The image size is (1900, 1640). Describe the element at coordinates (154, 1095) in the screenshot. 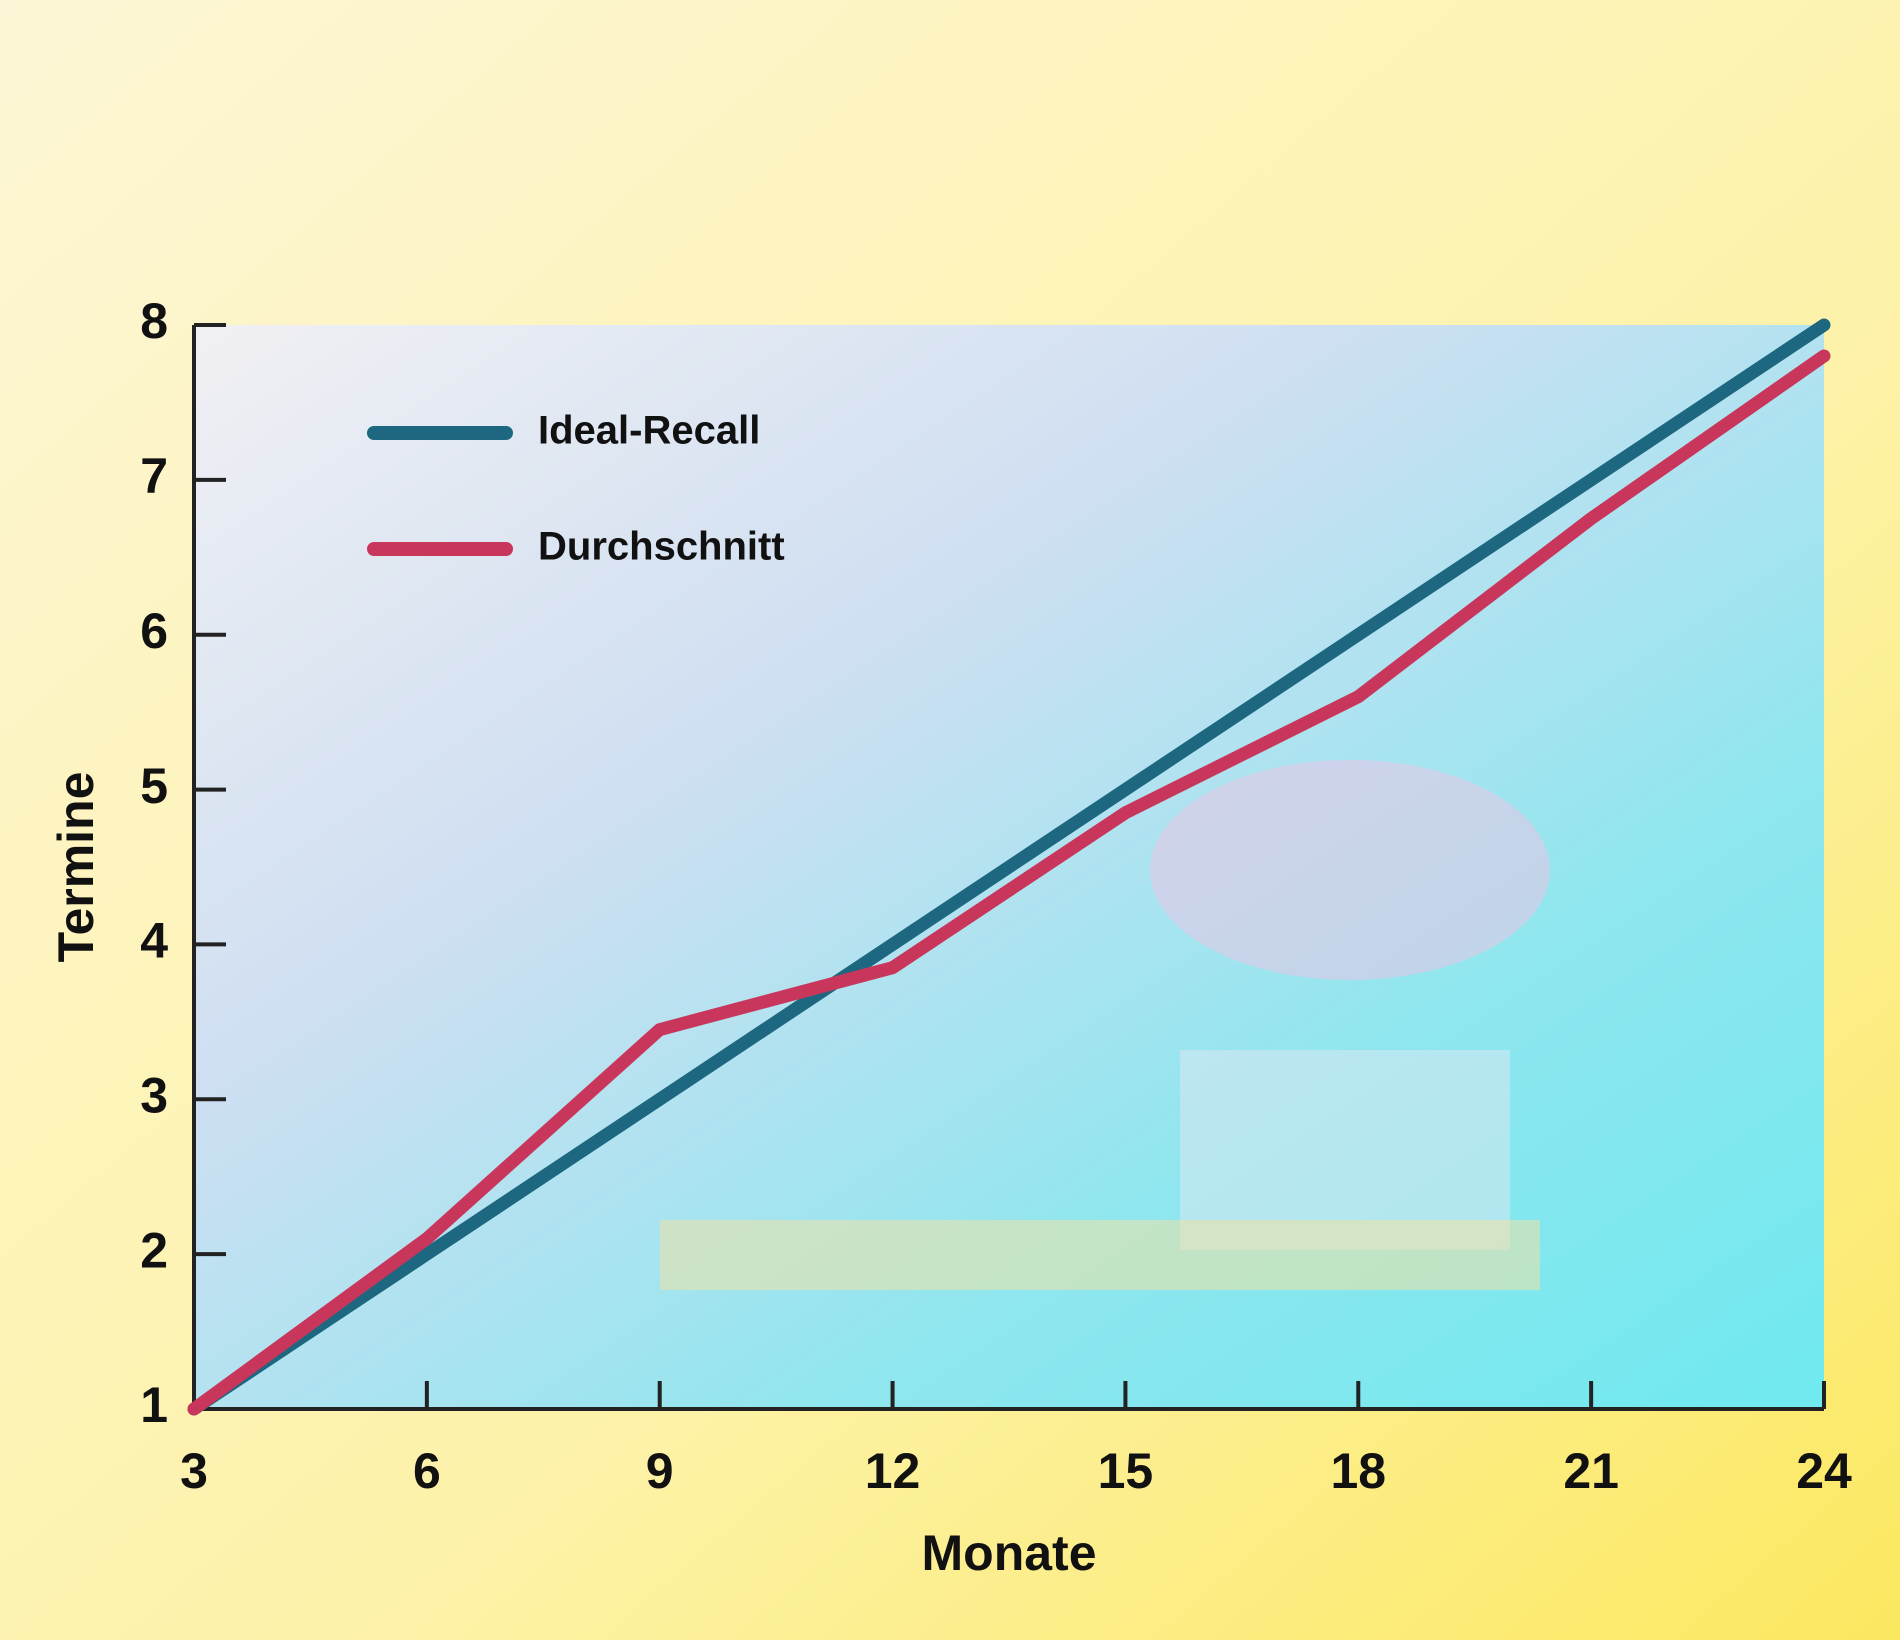

I see `y-tick-label: 3` at that location.